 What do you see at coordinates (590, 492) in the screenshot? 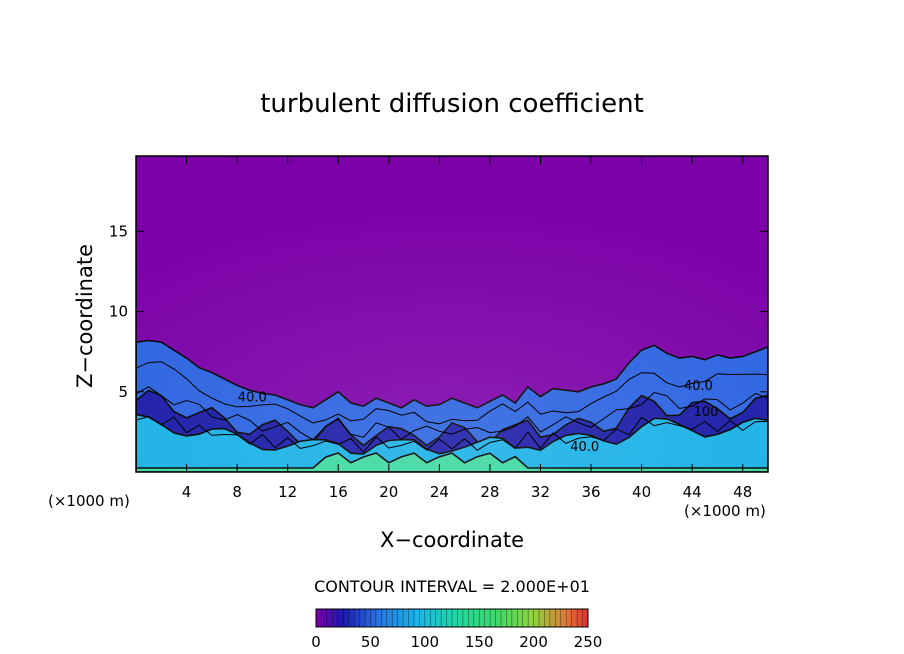
I see `x-tick-label: 36` at bounding box center [590, 492].